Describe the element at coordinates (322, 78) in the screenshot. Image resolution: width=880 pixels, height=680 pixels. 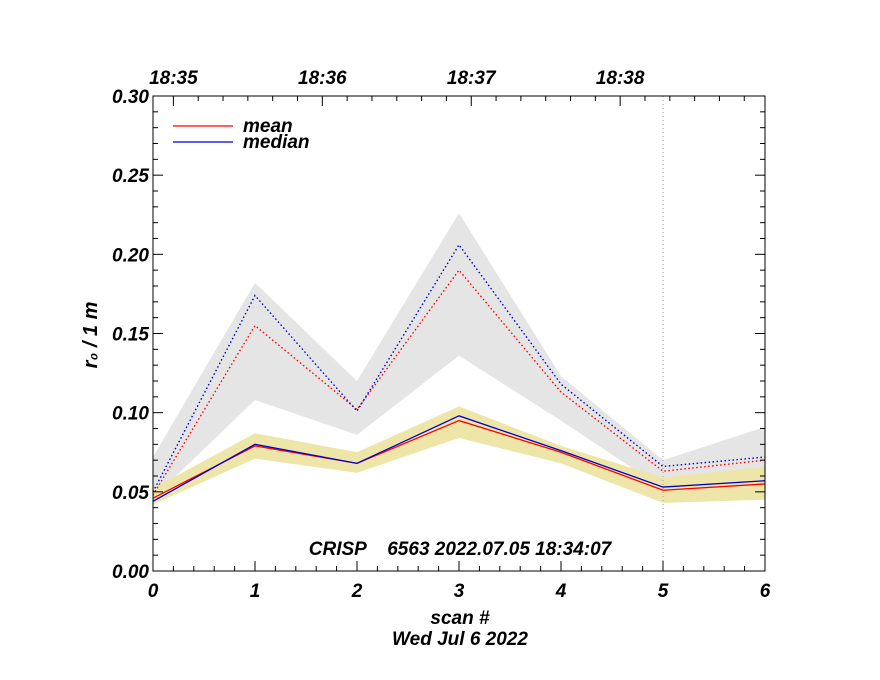
I see `top-time-label: 18:36` at that location.